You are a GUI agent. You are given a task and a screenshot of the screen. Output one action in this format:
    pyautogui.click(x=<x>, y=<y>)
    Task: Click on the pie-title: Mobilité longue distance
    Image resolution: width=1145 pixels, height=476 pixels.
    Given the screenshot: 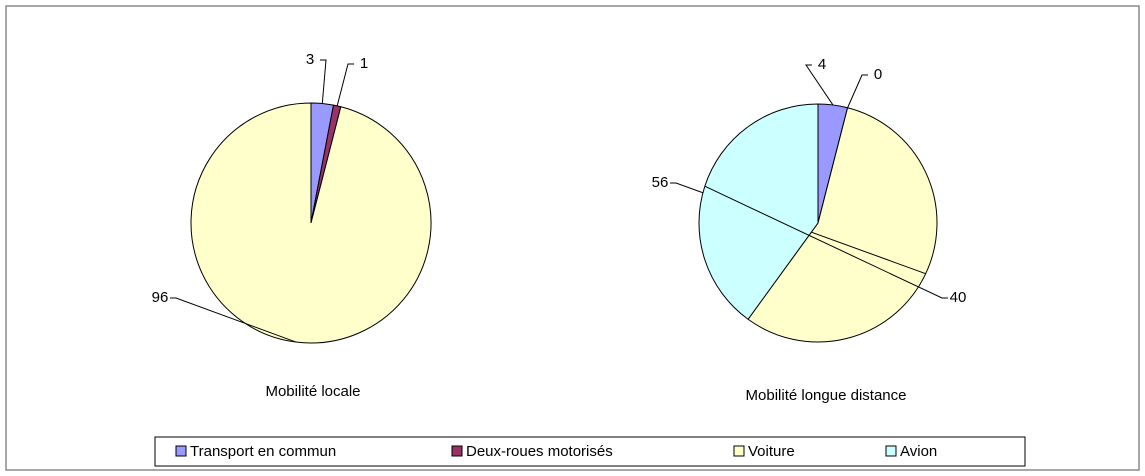 What is the action you would take?
    pyautogui.click(x=826, y=395)
    